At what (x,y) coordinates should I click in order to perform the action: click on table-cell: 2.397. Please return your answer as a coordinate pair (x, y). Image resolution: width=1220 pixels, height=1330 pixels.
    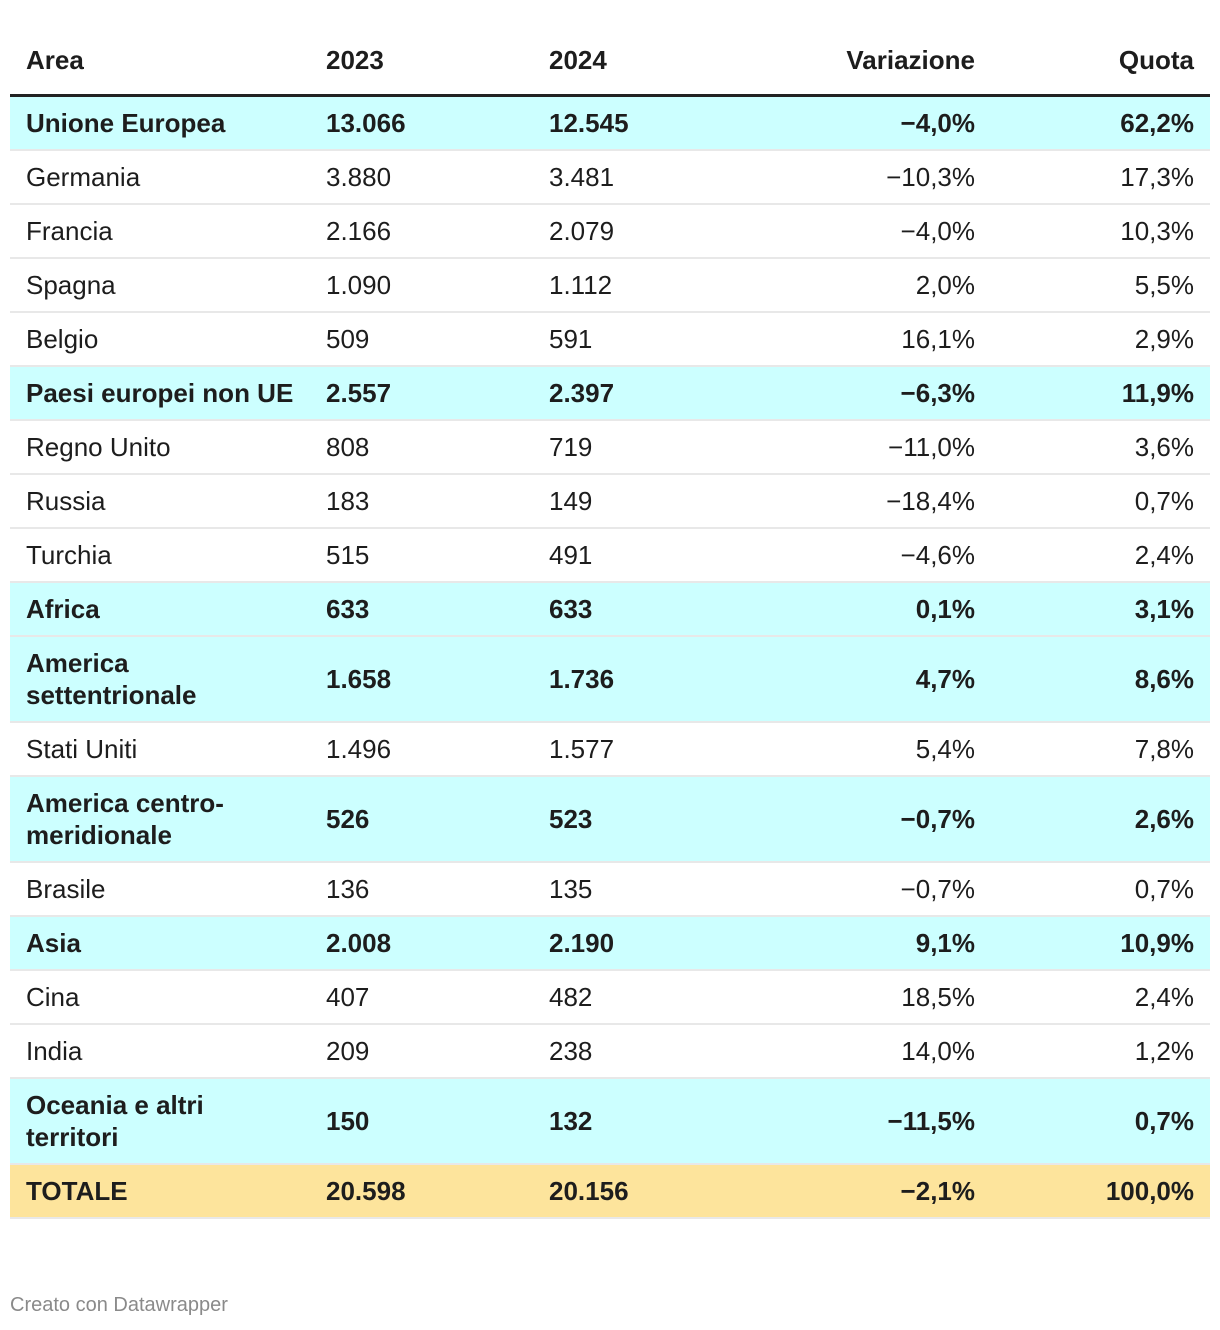
    Looking at the image, I should click on (646, 393).